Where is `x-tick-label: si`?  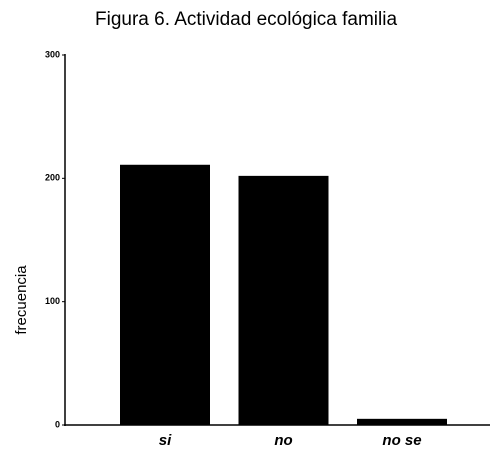 x-tick-label: si is located at coordinates (165, 440).